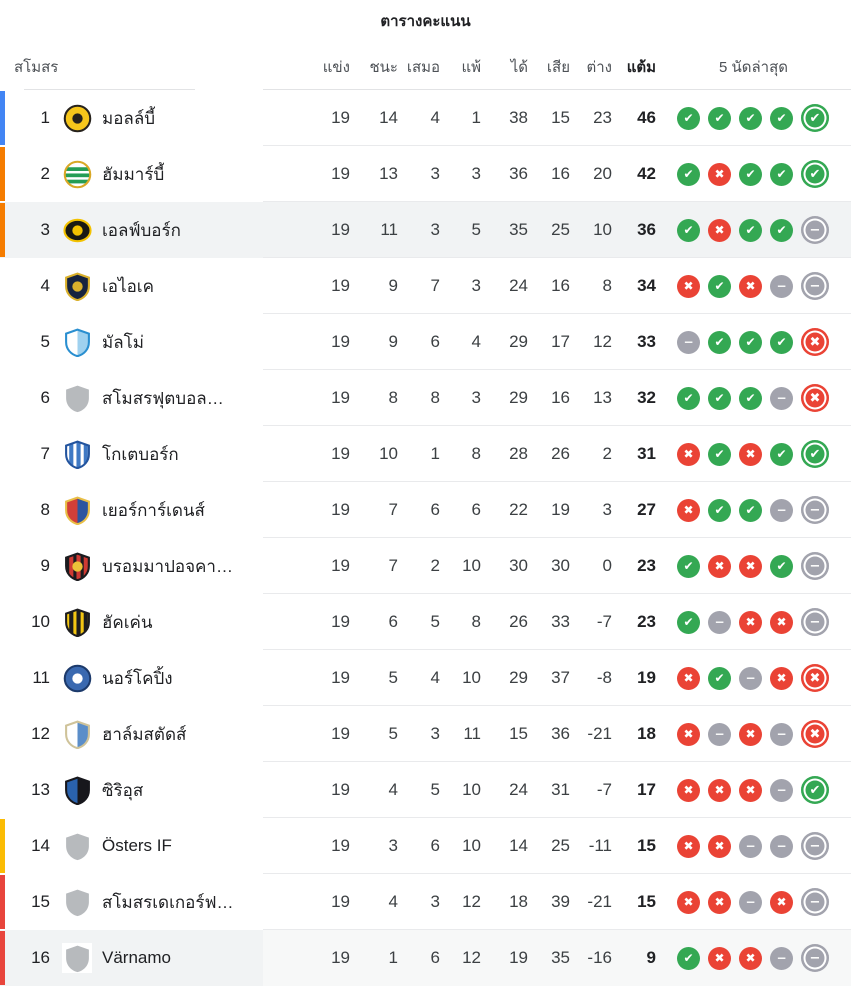  Describe the element at coordinates (471, 957) in the screenshot. I see `stat-lost: 12` at that location.